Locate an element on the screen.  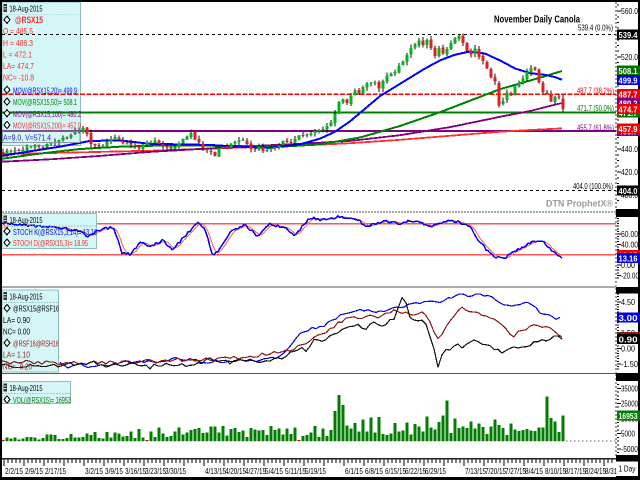
svg-text: O = 485.5 is located at coordinates (18, 31).